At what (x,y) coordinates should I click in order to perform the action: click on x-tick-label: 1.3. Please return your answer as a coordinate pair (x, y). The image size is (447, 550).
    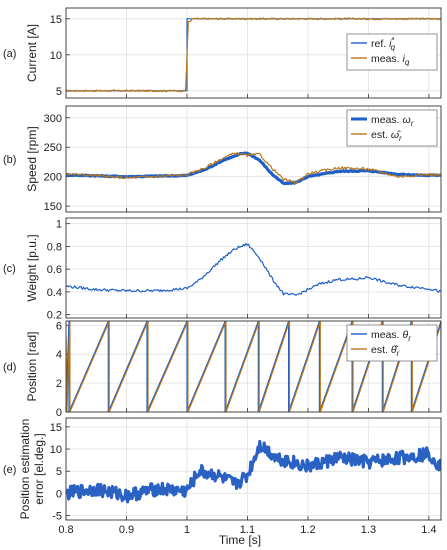
    Looking at the image, I should click on (368, 530).